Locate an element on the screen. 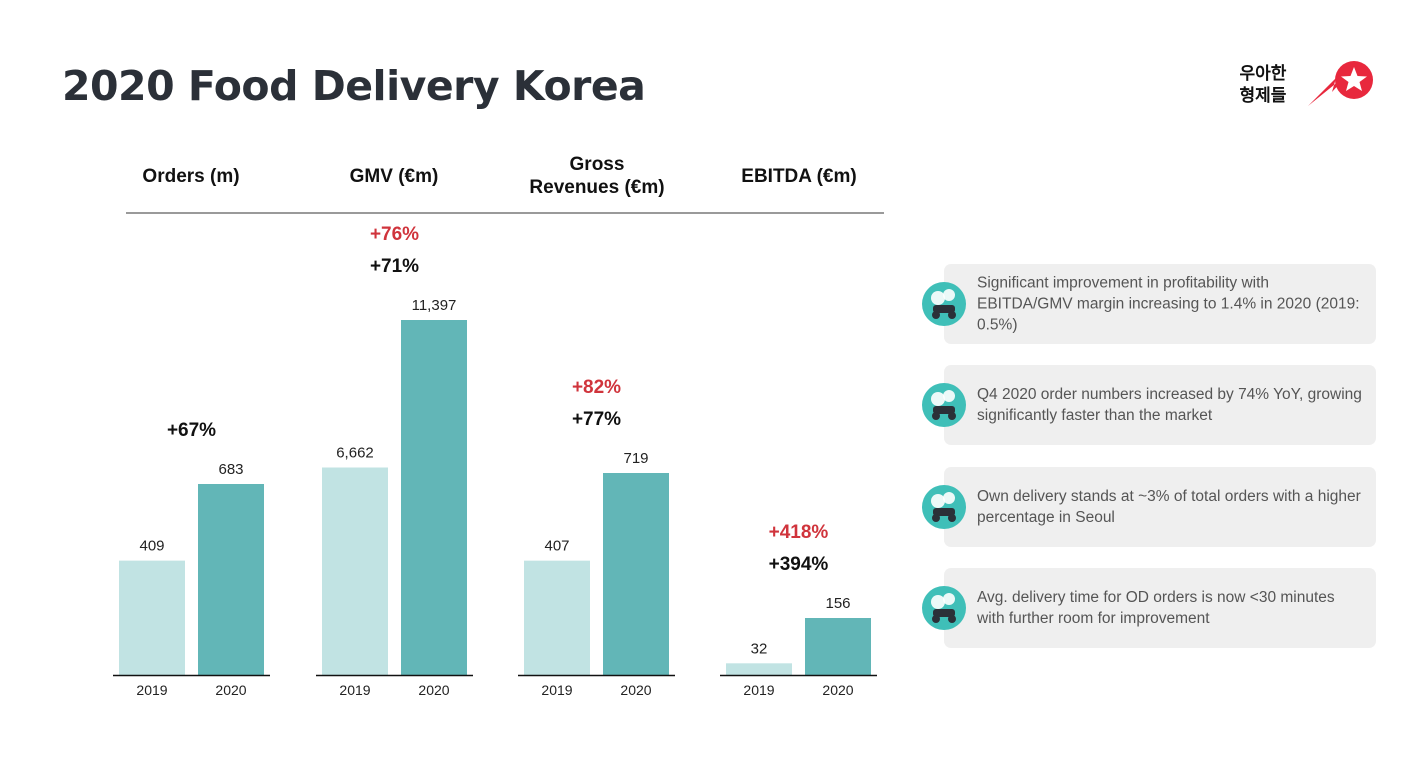  header-gmv-label: GMV (€m) is located at coordinates (394, 176).